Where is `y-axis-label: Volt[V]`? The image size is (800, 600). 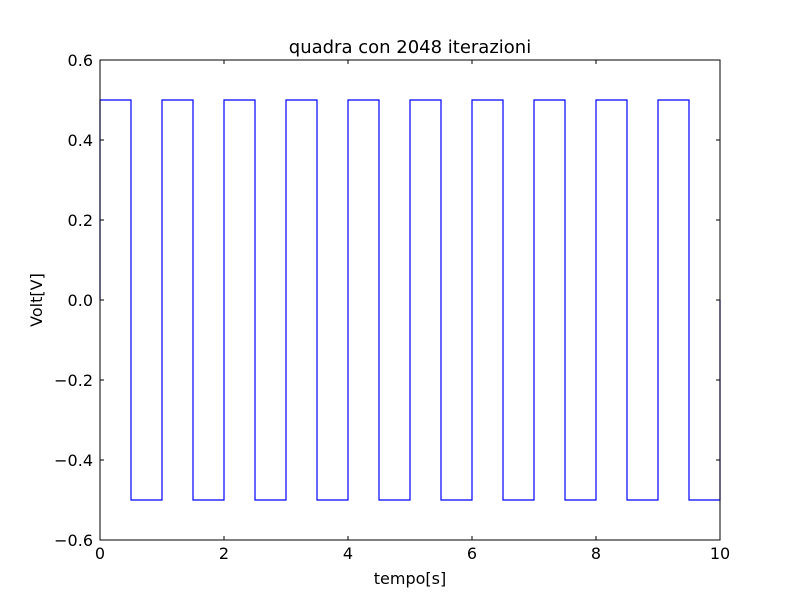 y-axis-label: Volt[V] is located at coordinates (36, 300).